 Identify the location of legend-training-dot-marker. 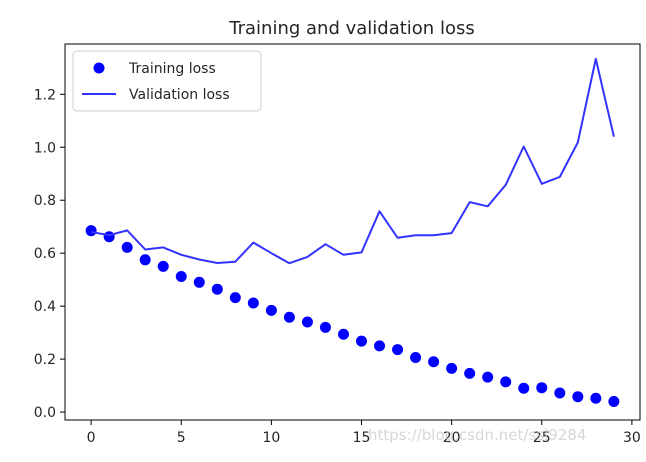
(99, 68).